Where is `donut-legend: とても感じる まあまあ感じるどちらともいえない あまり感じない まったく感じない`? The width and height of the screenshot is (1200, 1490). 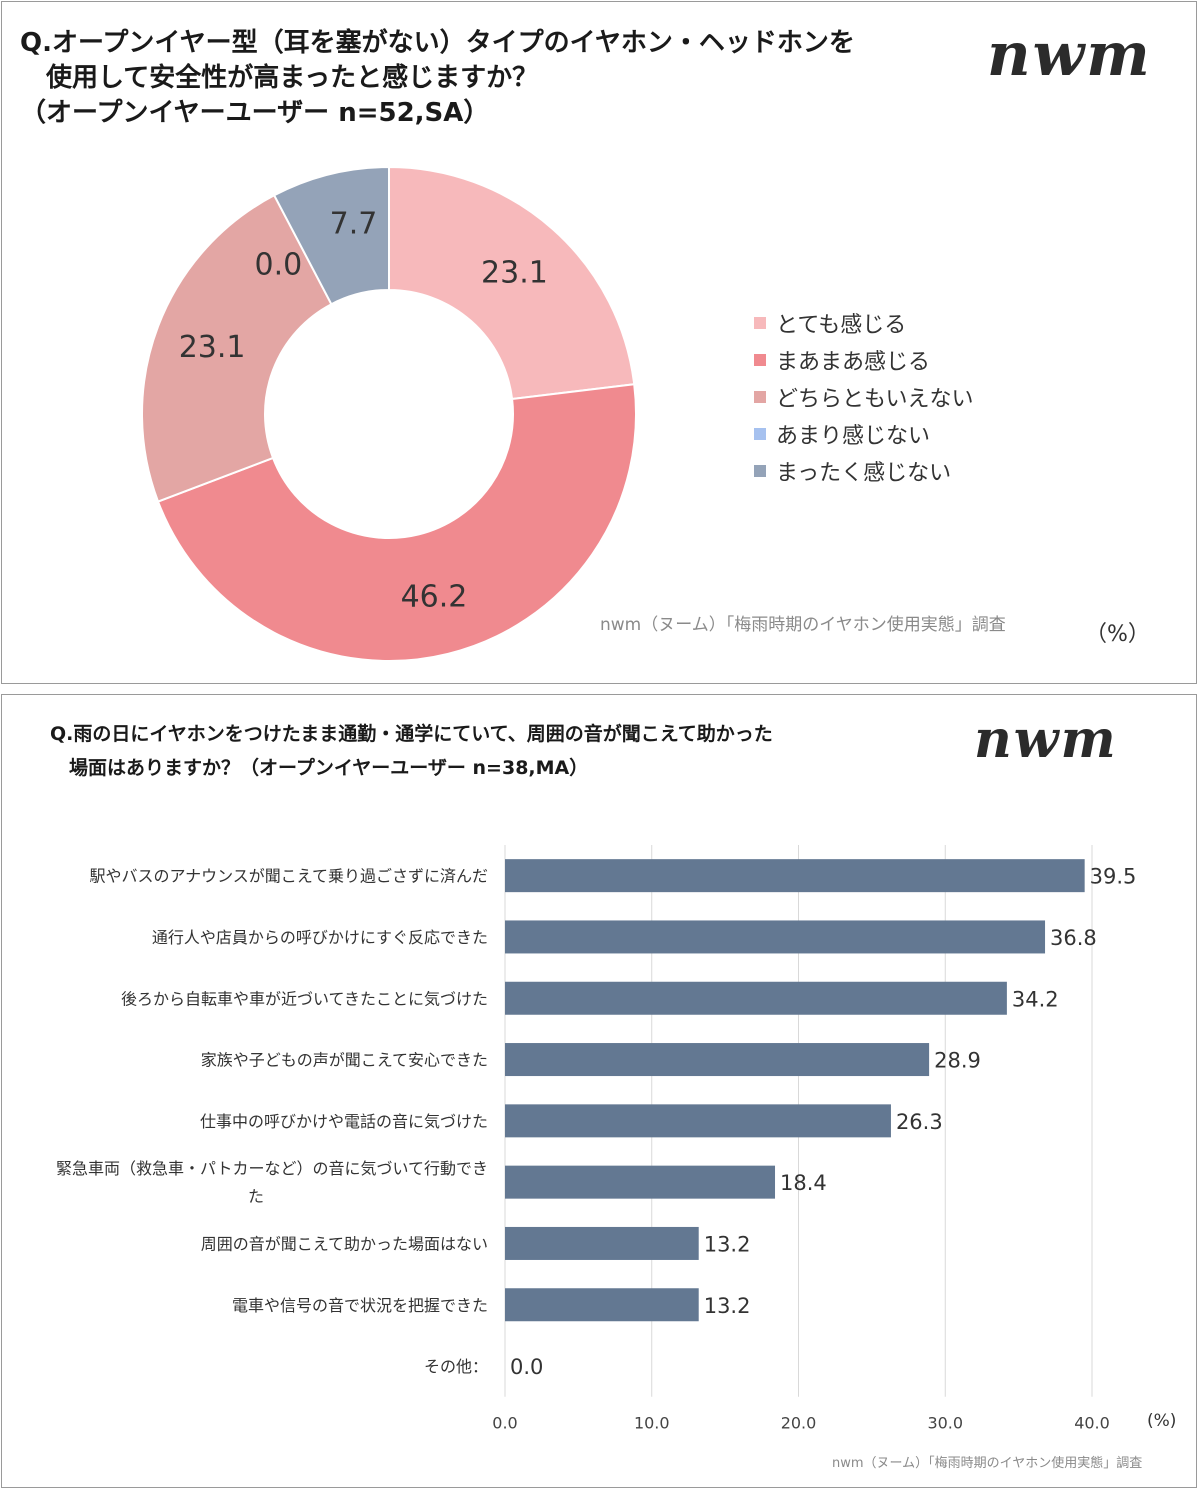 donut-legend: とても感じる まあまあ感じるどちらともいえない あまり感じない まったく感じない is located at coordinates (864, 396).